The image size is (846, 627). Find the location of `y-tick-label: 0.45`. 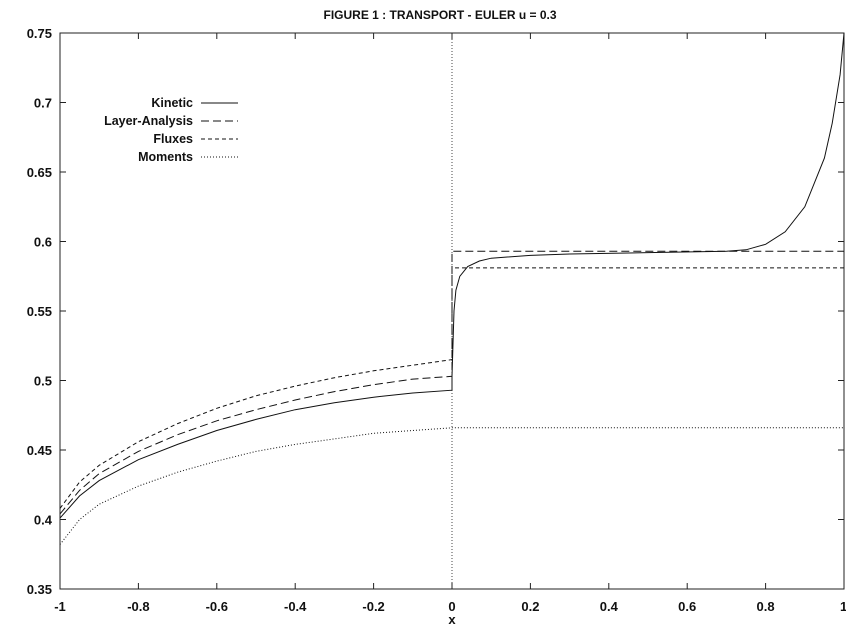

y-tick-label: 0.45 is located at coordinates (39, 450).